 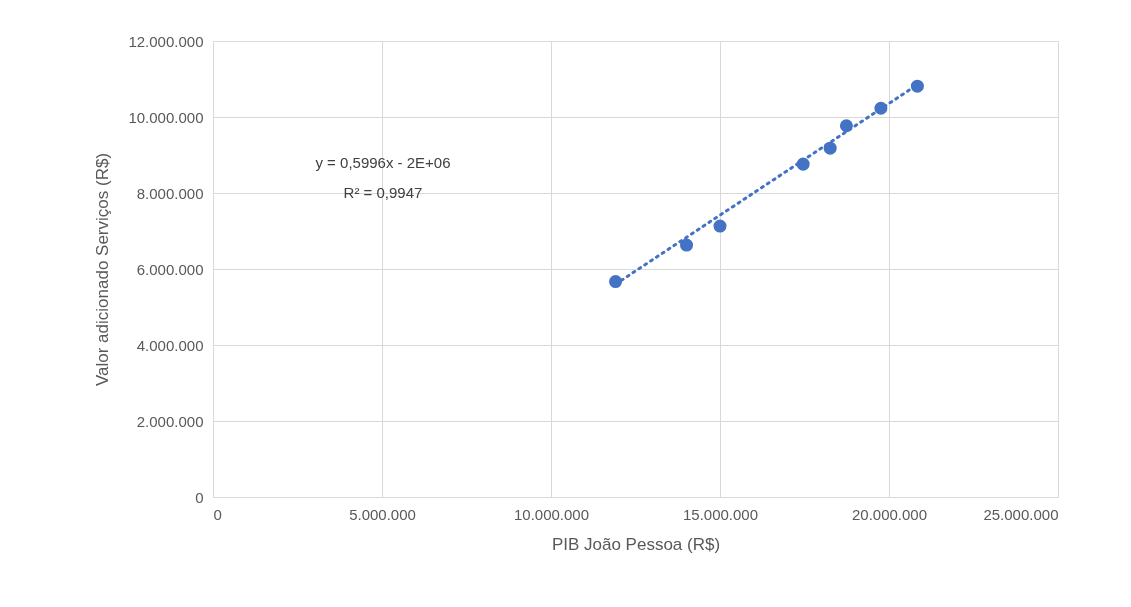 I want to click on x-axis-title: PIB João Pessoa (R$), so click(x=636, y=544).